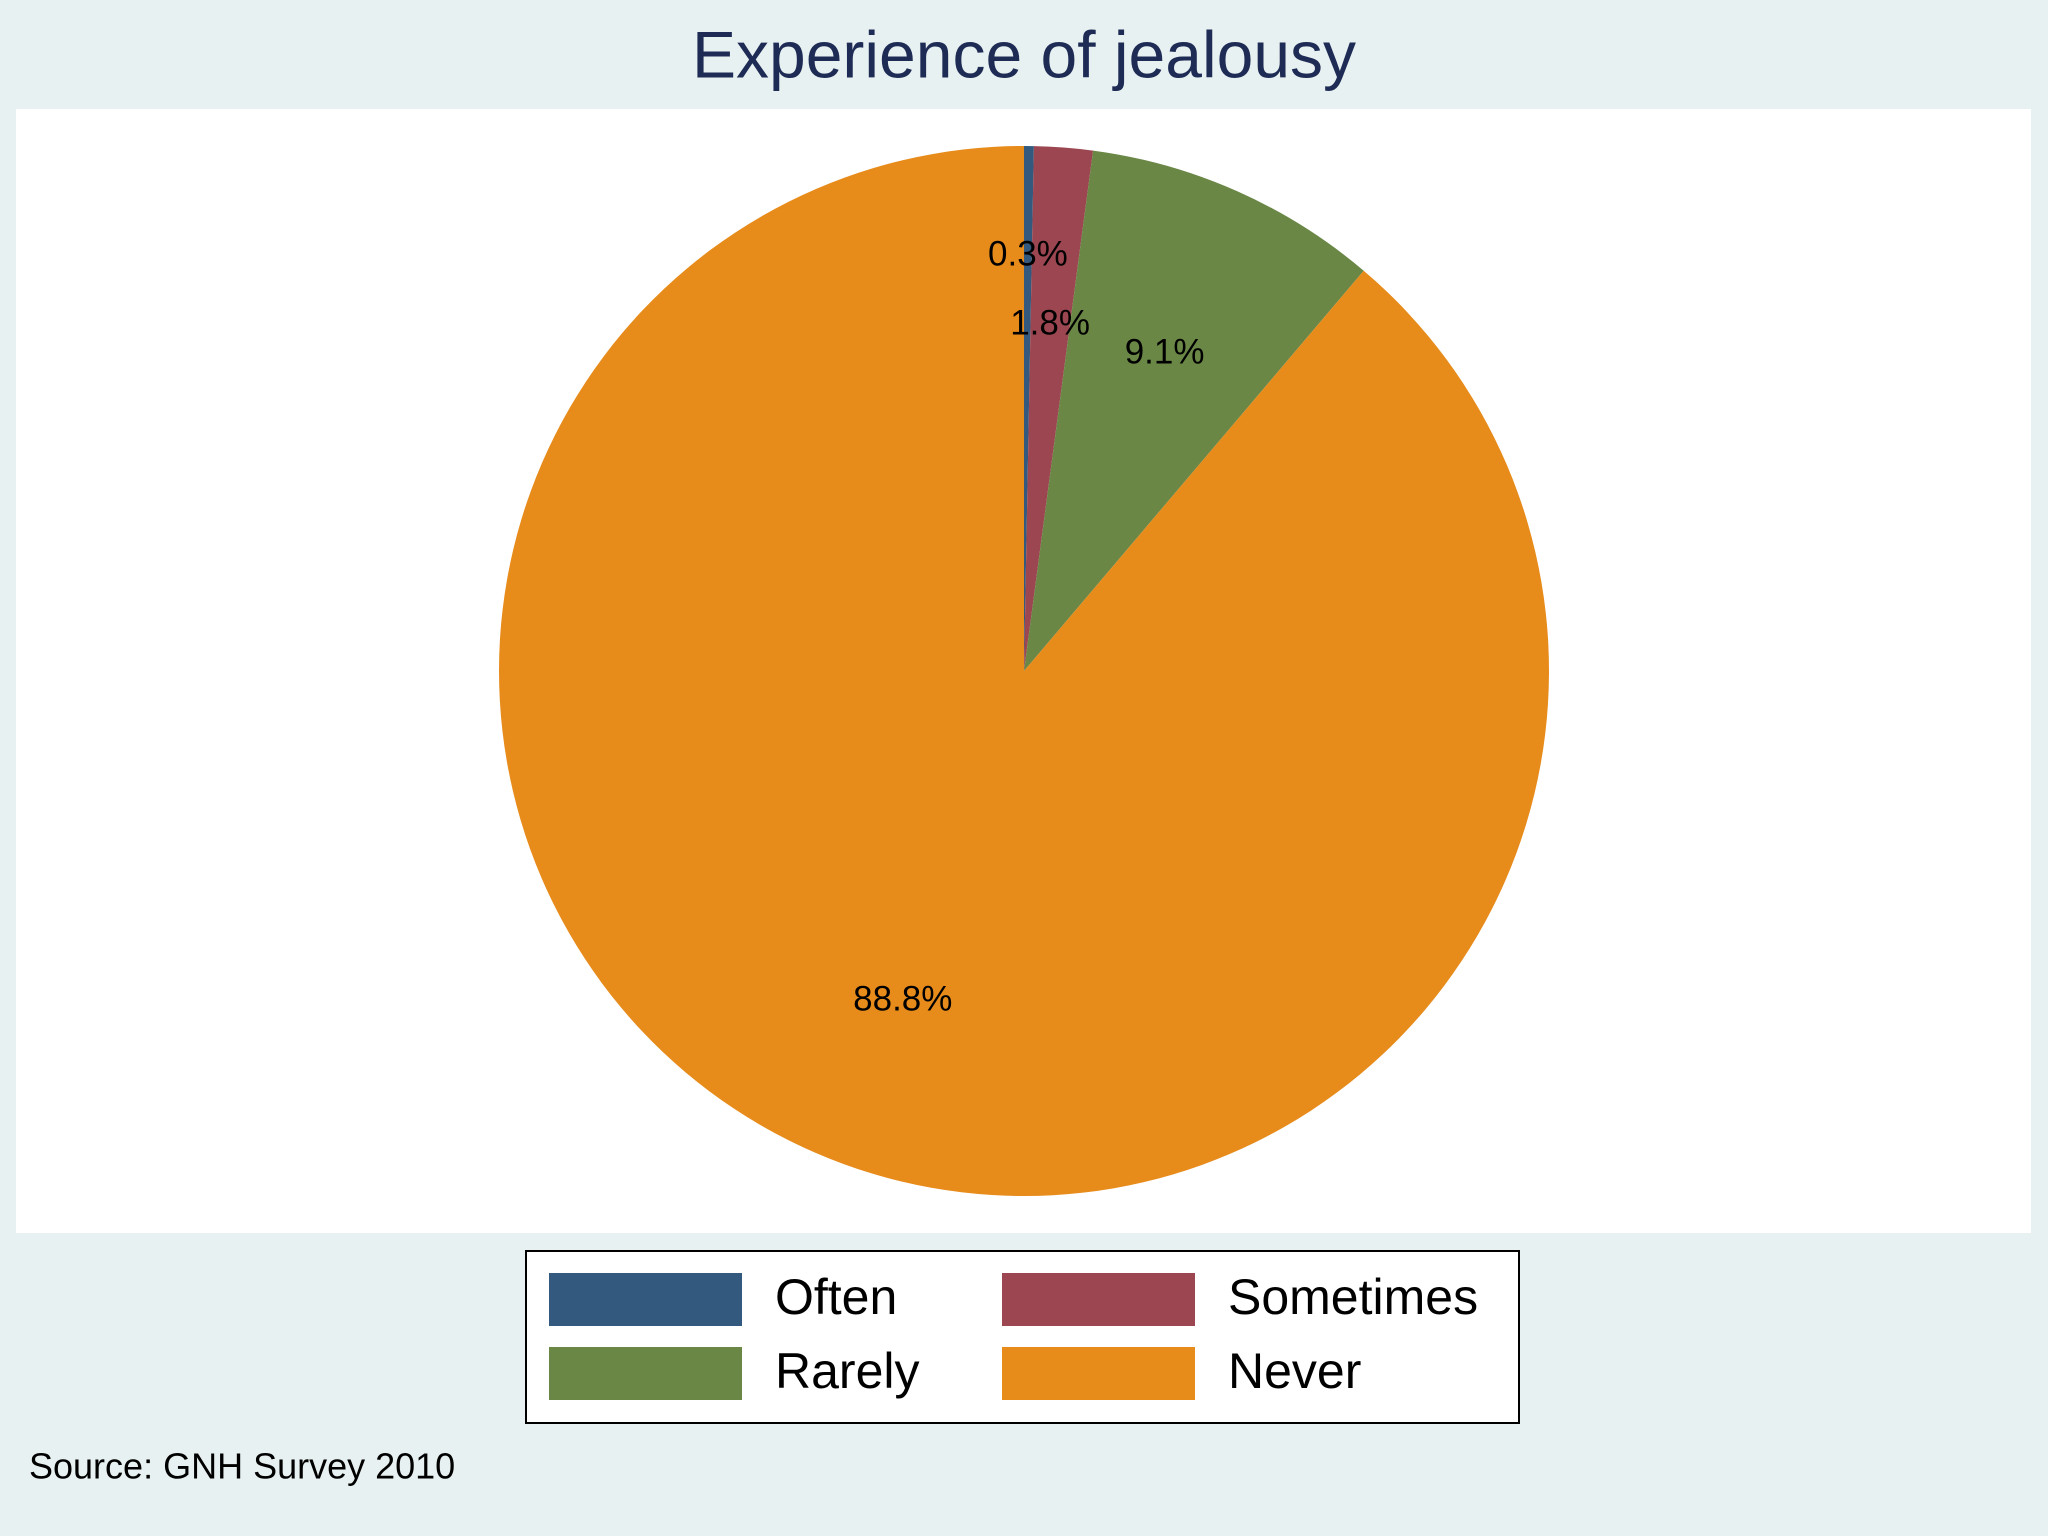 Image resolution: width=2048 pixels, height=1536 pixels. What do you see at coordinates (242, 1466) in the screenshot?
I see `source-note: Source: GNH Survey 2010` at bounding box center [242, 1466].